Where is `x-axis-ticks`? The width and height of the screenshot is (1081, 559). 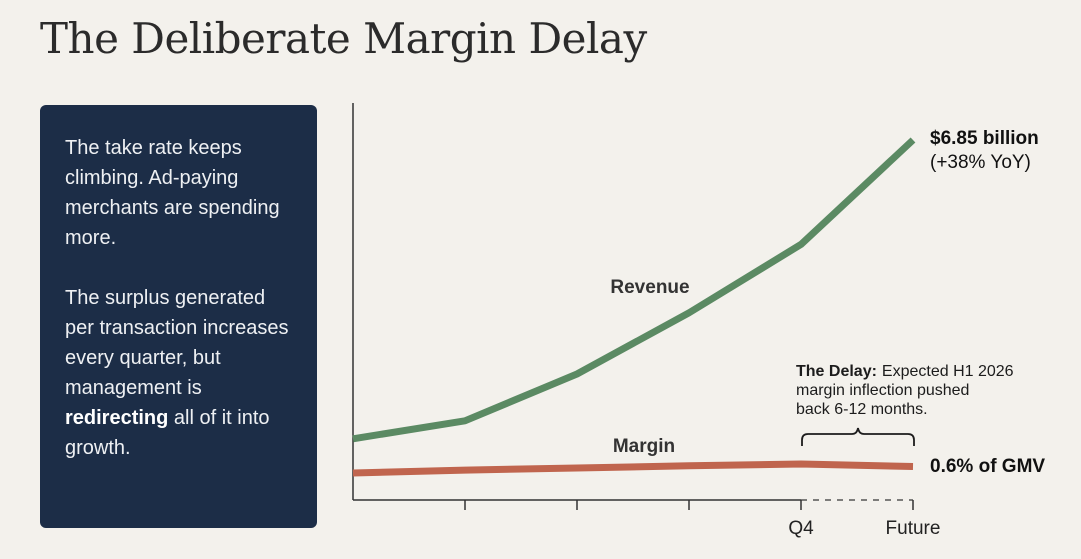
x-axis-ticks is located at coordinates (689, 505).